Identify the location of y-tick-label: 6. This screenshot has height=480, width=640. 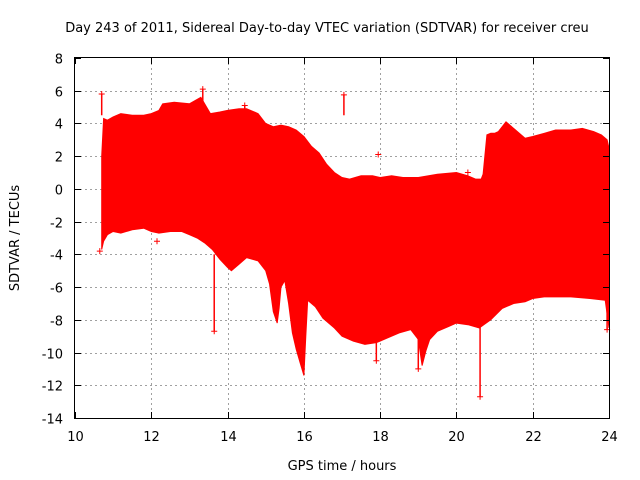
(59, 93).